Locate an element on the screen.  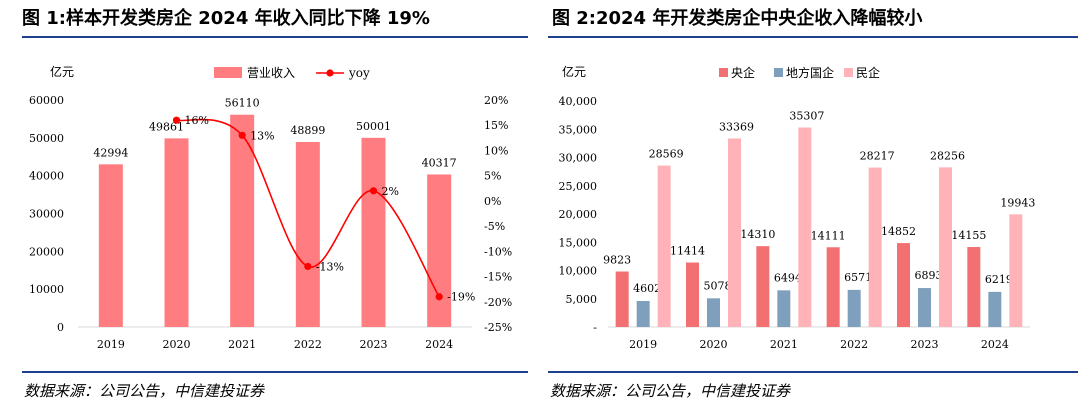
bar-value-label: 35307 is located at coordinates (806, 116).